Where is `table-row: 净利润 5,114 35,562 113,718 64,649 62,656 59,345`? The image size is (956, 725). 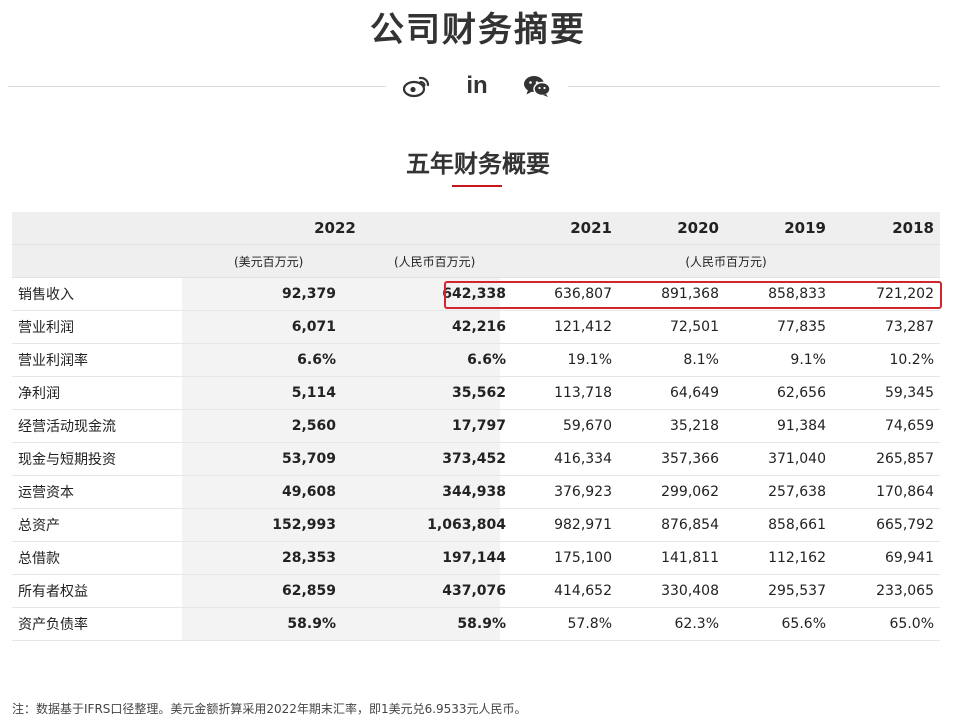 table-row: 净利润 5,114 35,562 113,718 64,649 62,656 59,345 is located at coordinates (476, 393).